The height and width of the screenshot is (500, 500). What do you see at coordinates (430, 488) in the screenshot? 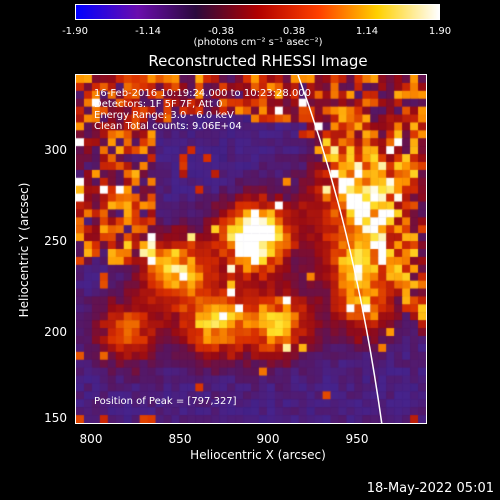
I see `plot-date: 18-May-2022 05:01` at bounding box center [430, 488].